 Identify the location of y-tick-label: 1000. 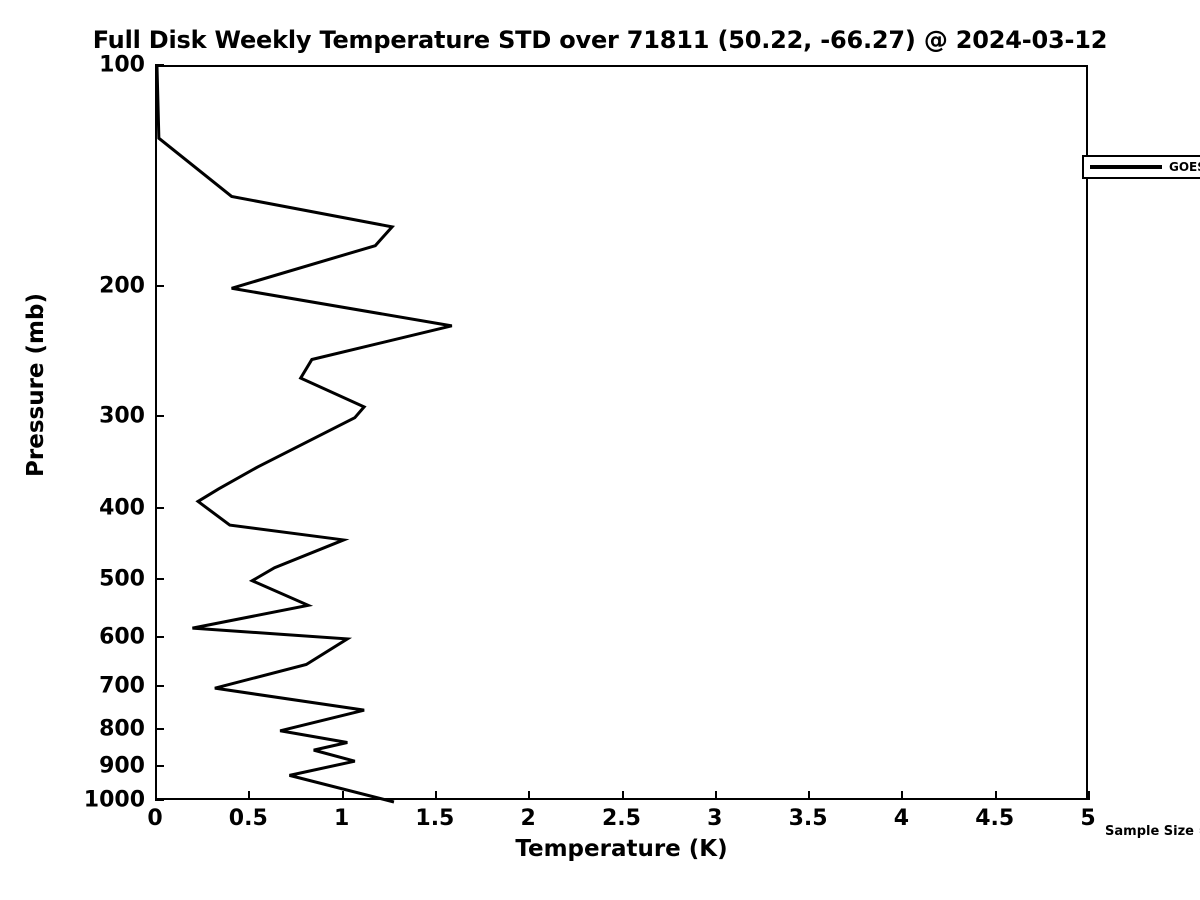
(114, 800).